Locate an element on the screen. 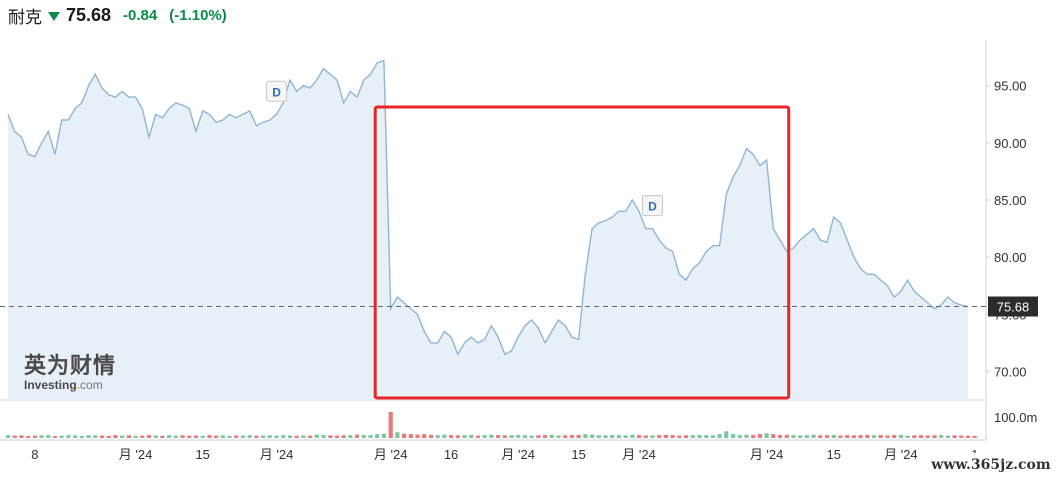 The width and height of the screenshot is (1056, 481). logo-en-com: com is located at coordinates (91, 385).